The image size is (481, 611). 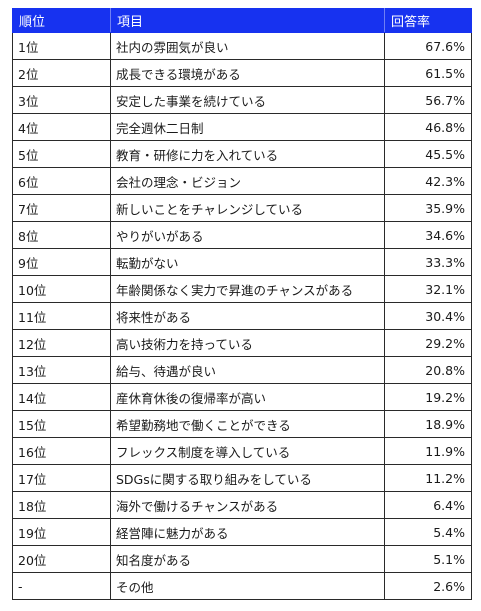 I want to click on rank-cell: 8位, so click(x=61, y=235).